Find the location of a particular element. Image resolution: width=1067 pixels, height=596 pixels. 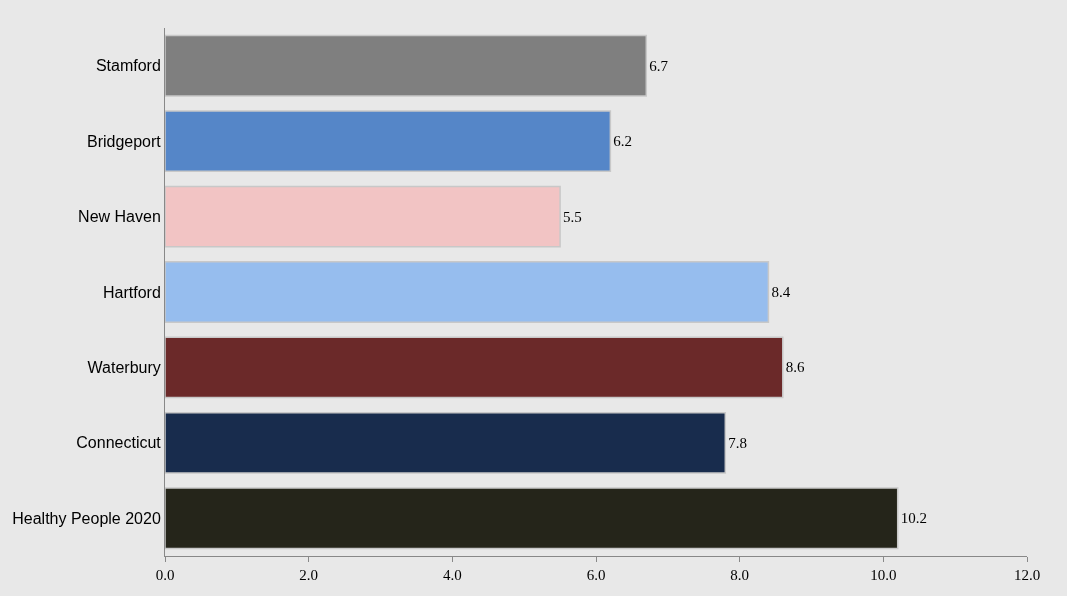

y-tick-label: Bridgeport is located at coordinates (124, 141).